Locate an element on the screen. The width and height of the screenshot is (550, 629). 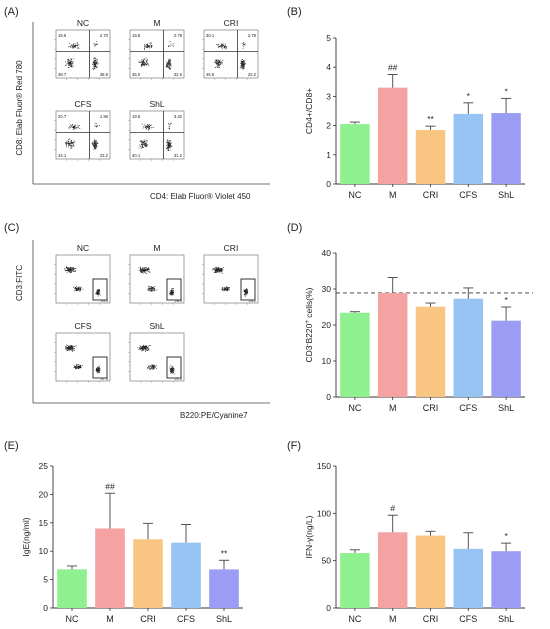
bar-chart-d: 0 10 20 30 40 CD3-B220+ cells(%) NC M CRI CFS * ShL is located at coordinates (418, 330).